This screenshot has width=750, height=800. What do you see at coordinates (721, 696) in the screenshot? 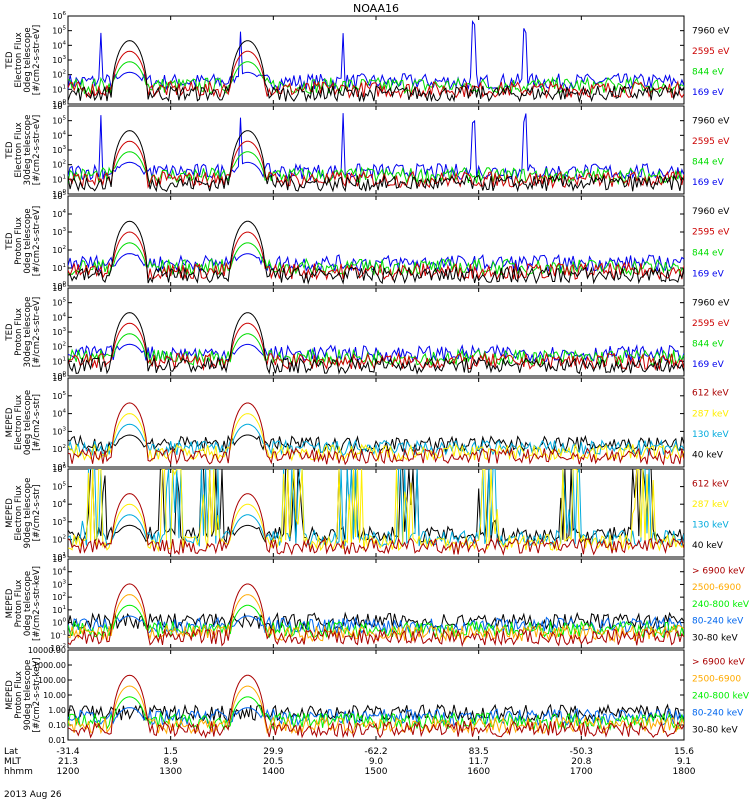
I see `legend-entry: 240-800 keV` at bounding box center [721, 696].